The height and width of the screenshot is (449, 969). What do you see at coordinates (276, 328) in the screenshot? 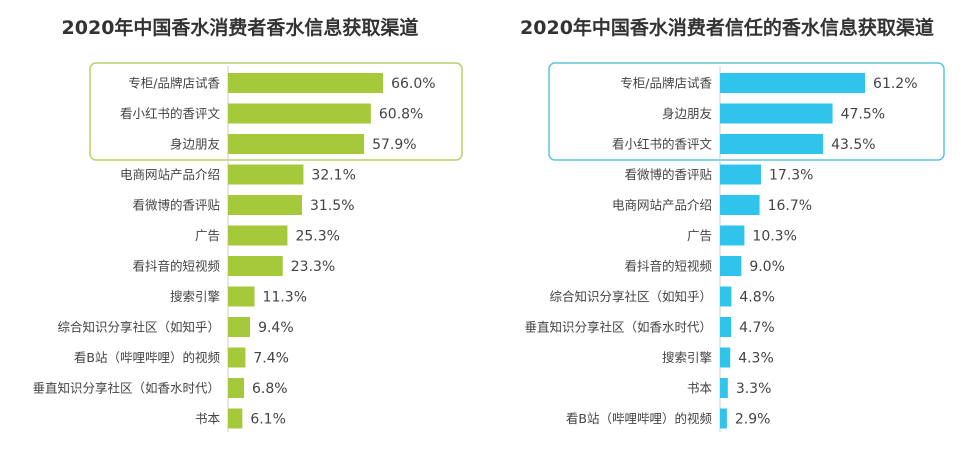
I see `value-label-0-8: 9.4%` at bounding box center [276, 328].